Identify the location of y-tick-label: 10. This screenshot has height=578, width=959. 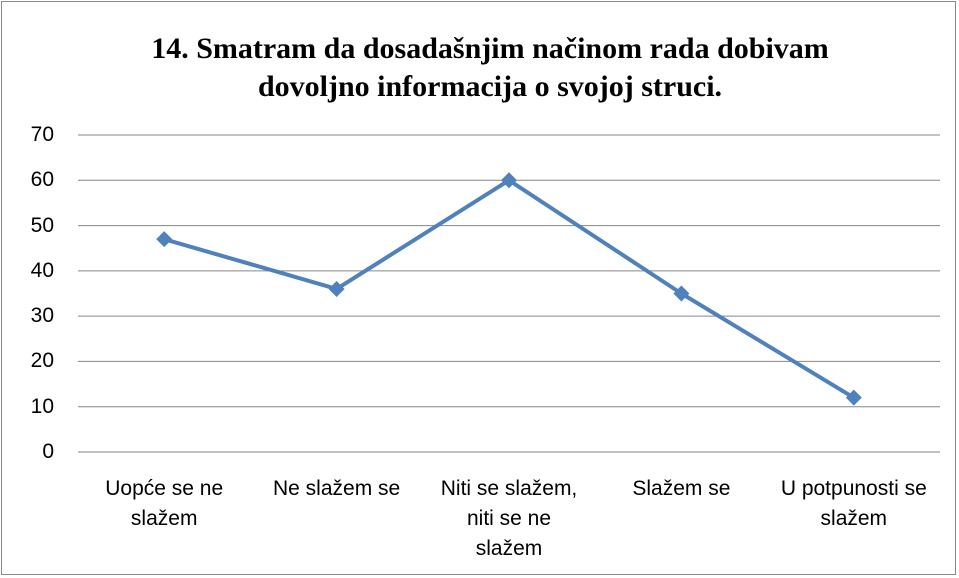
(42, 406).